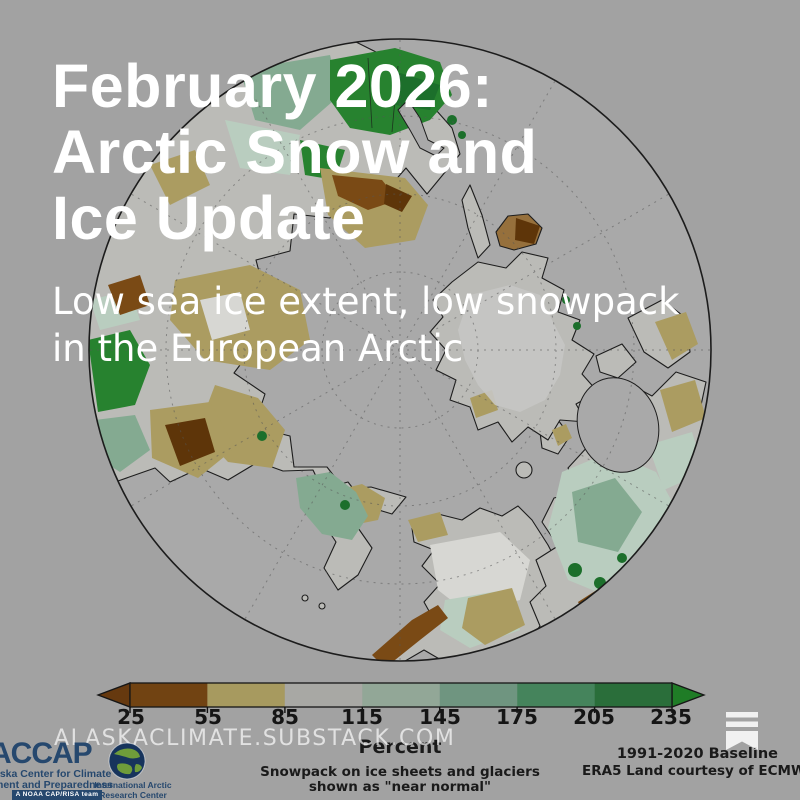 Image resolution: width=800 pixels, height=800 pixels. Describe the element at coordinates (295, 152) in the screenshot. I see `title-line-2: Arctic Snow and` at that location.